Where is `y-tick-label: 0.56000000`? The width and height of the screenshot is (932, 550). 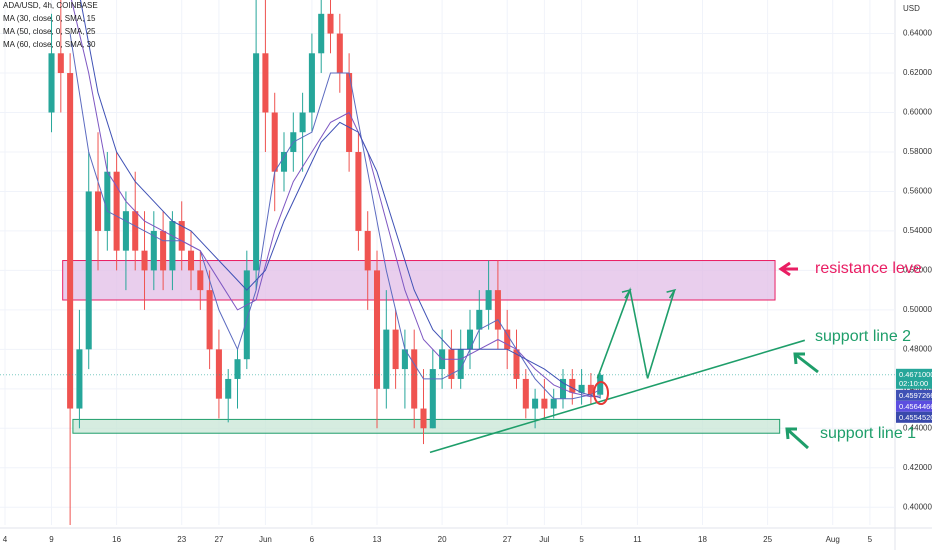 y-tick-label: 0.56000000 is located at coordinates (917, 191).